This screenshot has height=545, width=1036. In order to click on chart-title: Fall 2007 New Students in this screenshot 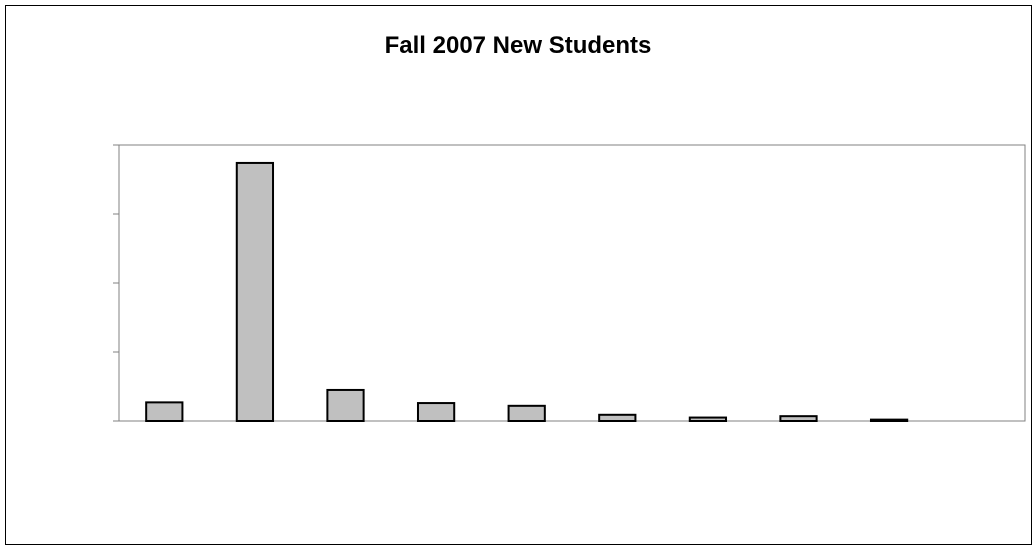, I will do `click(518, 45)`.